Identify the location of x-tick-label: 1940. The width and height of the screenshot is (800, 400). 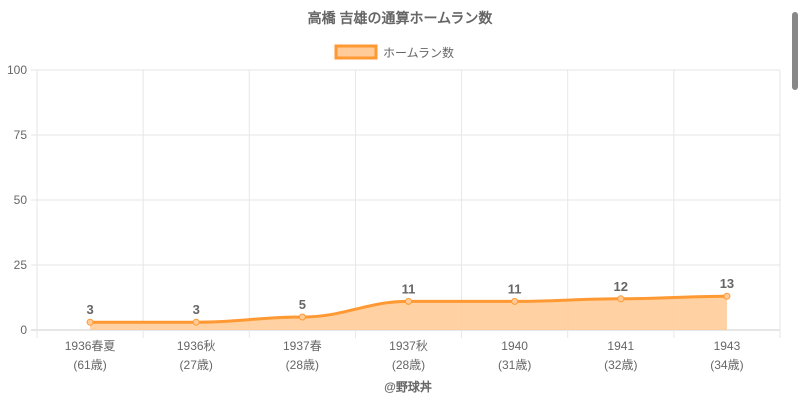
(514, 346).